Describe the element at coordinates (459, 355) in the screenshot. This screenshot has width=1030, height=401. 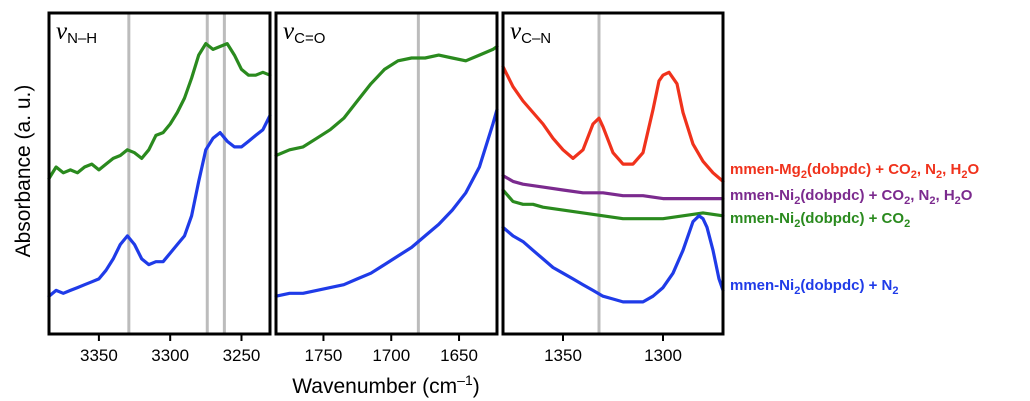
I see `x-tick-label: 1650` at that location.